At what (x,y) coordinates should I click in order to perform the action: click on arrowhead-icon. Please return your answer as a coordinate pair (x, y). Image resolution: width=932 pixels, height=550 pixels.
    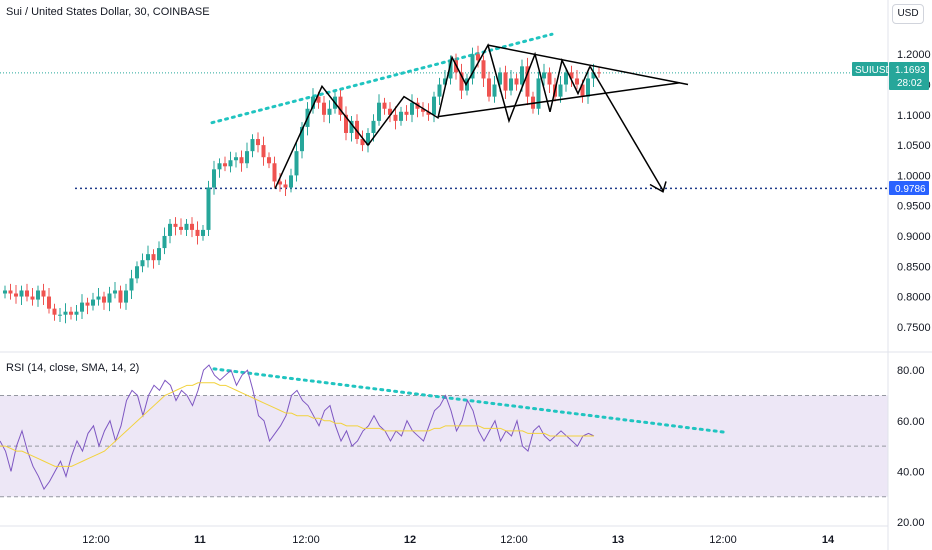
    Looking at the image, I should click on (658, 187).